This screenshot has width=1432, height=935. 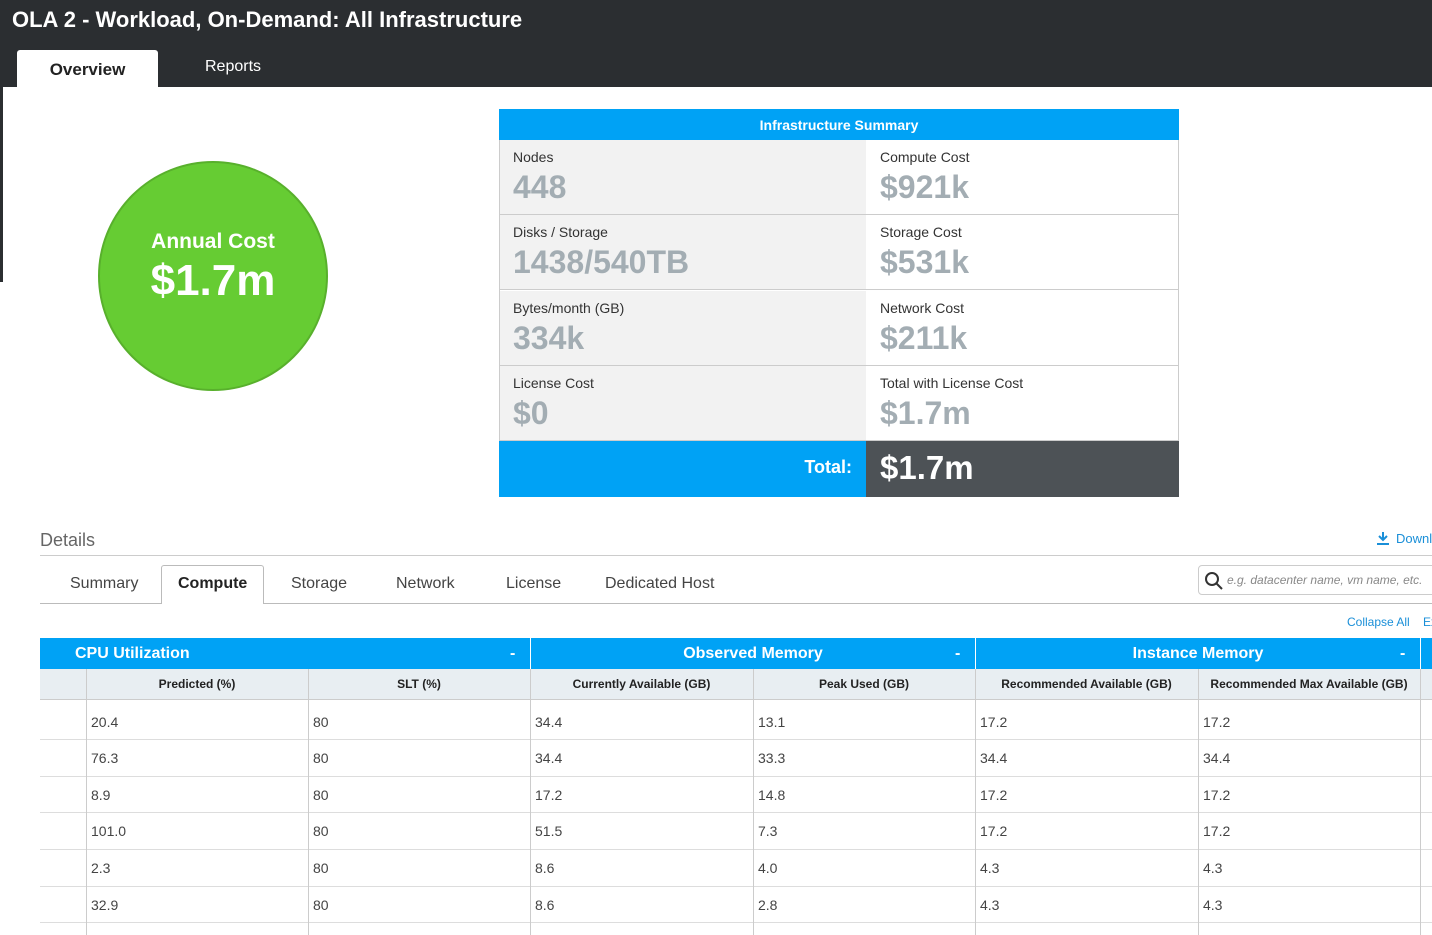 I want to click on download-link: Download, so click(x=1414, y=538).